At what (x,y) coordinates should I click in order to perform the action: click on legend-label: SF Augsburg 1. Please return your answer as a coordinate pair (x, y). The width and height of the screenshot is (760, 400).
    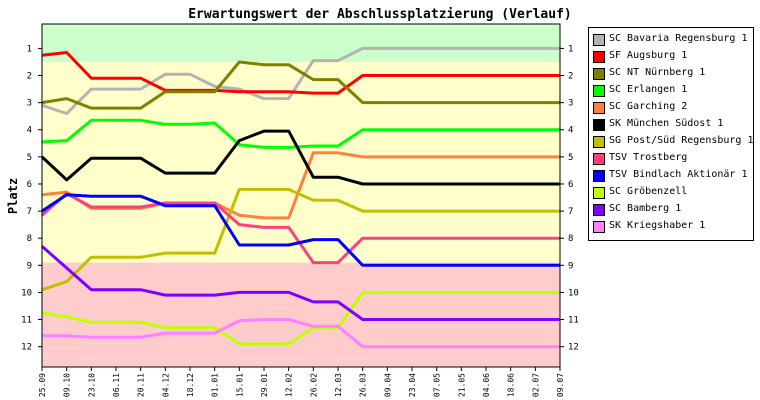
    Looking at the image, I should click on (648, 55).